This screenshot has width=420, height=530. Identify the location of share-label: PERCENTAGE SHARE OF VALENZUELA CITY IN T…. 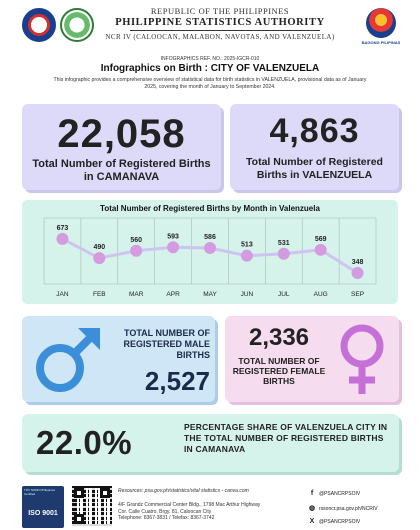
(286, 438).